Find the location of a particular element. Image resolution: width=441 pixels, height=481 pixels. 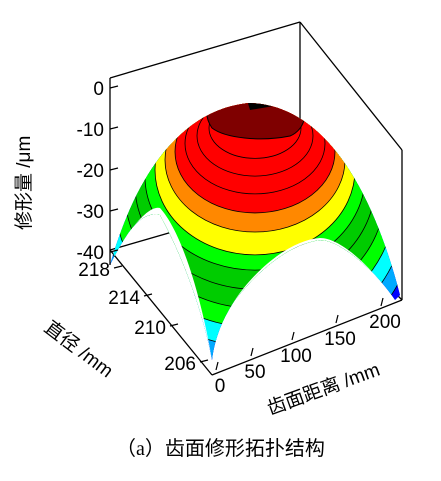

y-axis-label: 直径 /mm is located at coordinates (78, 349).